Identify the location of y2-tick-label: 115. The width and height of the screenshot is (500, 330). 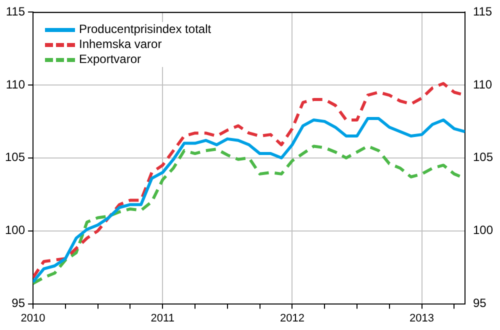
(482, 11).